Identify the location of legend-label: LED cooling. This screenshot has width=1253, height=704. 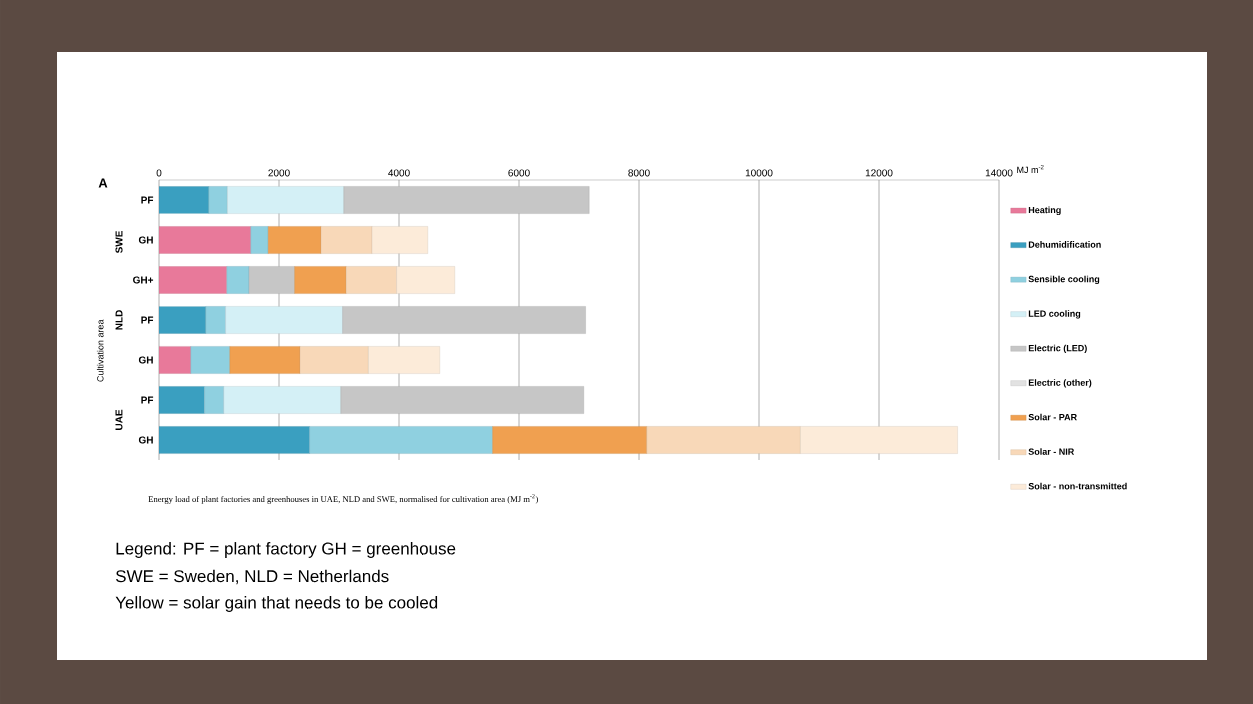
(1054, 314).